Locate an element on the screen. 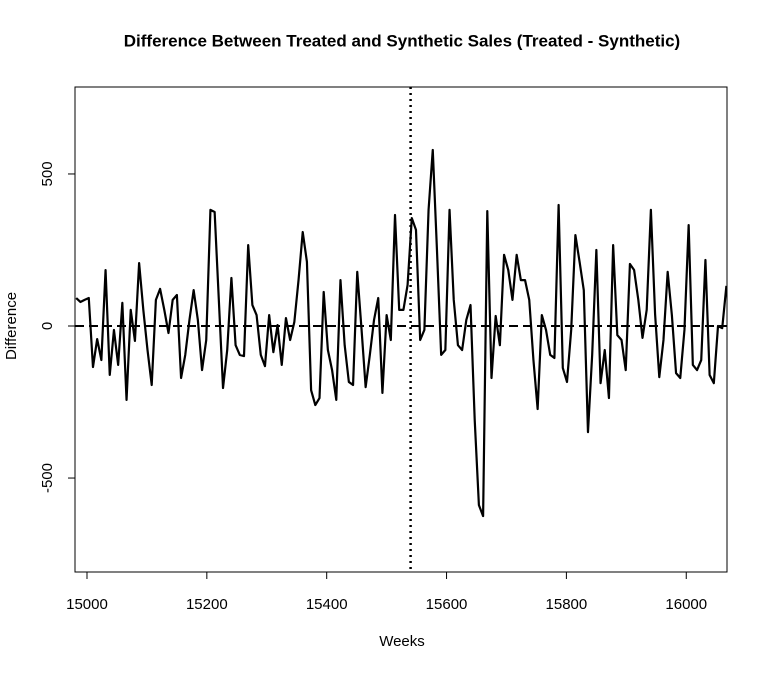  y-tick-label: 0 is located at coordinates (47, 326).